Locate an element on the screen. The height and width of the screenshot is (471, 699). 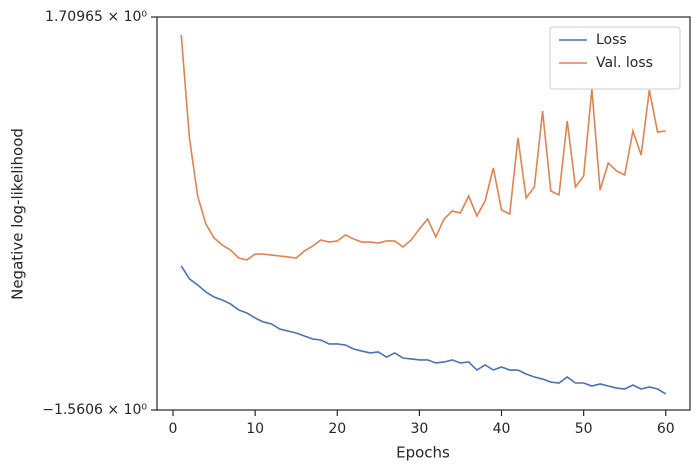
y-tick-label: −1.5606 × 10⁰ is located at coordinates (94, 410).